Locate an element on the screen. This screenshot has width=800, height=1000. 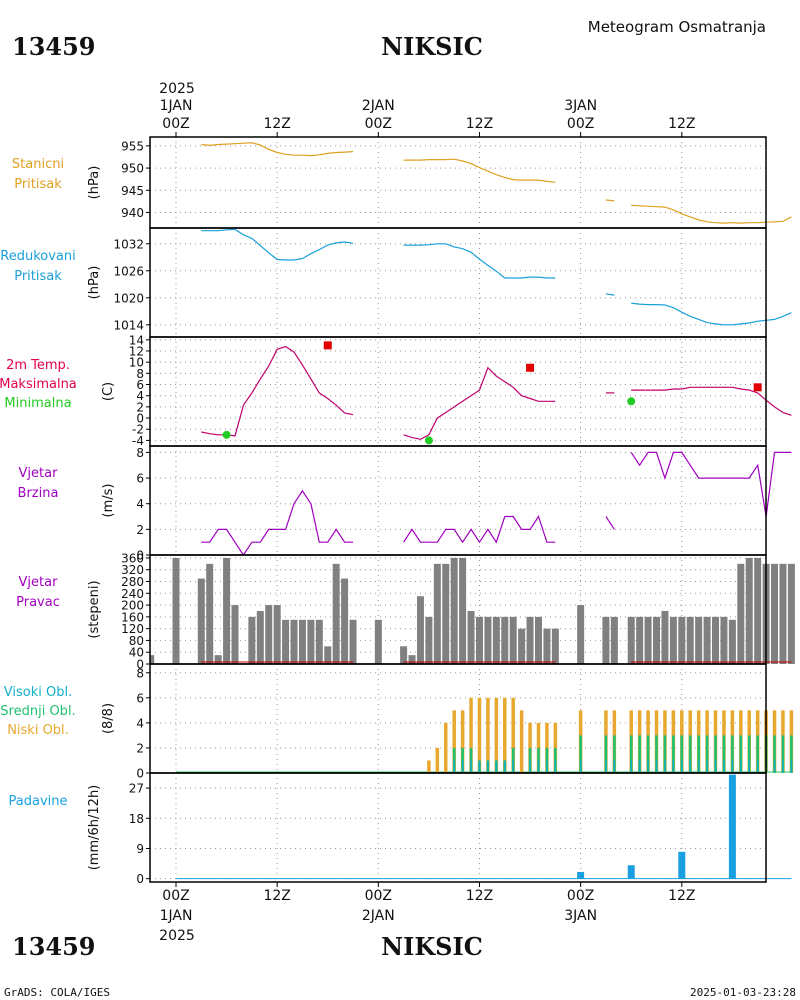
panel-label: Visoki Obl. is located at coordinates (38, 692).